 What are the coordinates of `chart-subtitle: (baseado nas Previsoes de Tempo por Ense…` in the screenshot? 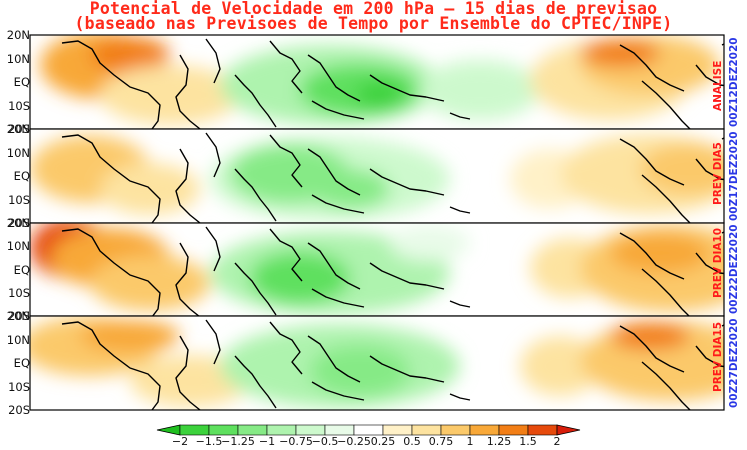 It's located at (373, 23).